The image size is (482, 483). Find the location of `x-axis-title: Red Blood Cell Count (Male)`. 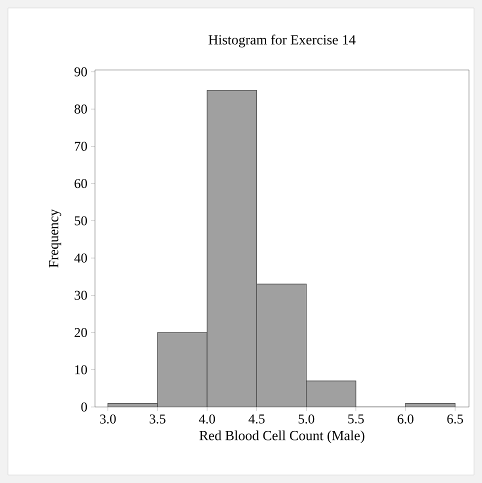

x-axis-title: Red Blood Cell Count (Male) is located at coordinates (282, 437).